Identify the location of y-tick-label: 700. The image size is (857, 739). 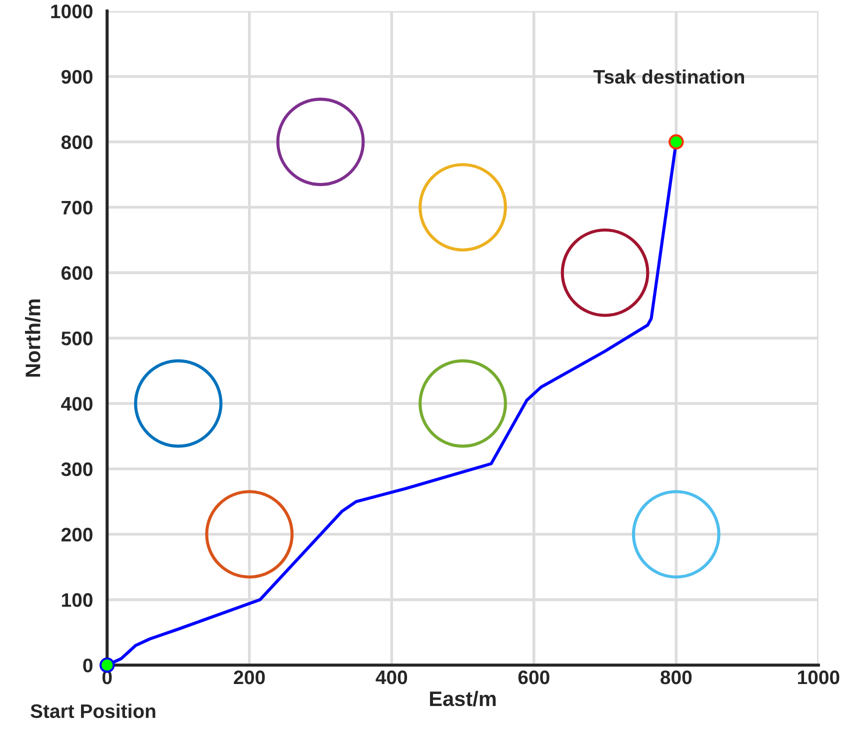
(77, 207).